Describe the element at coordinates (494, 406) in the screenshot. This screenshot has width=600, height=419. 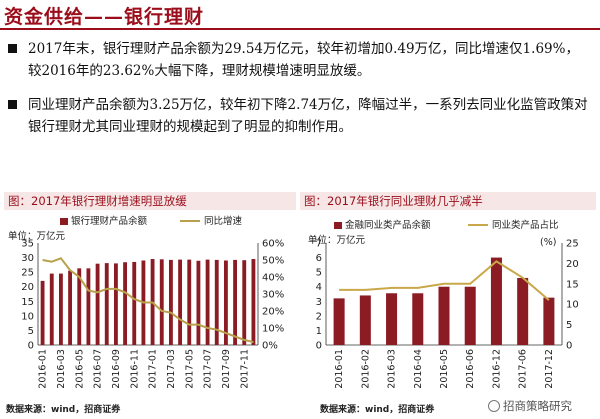
I see `wechat-icon` at that location.